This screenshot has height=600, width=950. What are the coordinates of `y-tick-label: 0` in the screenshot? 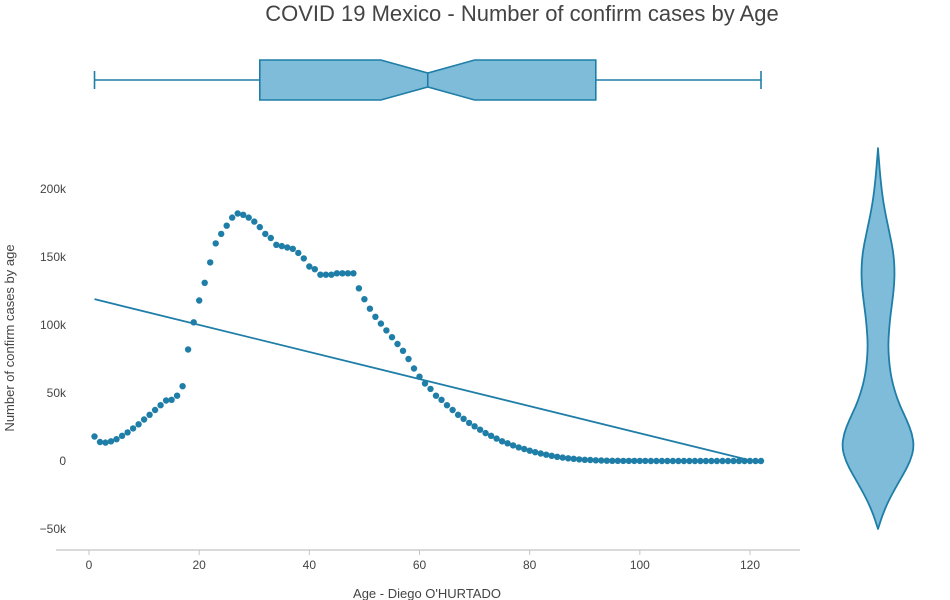 It's located at (62, 461).